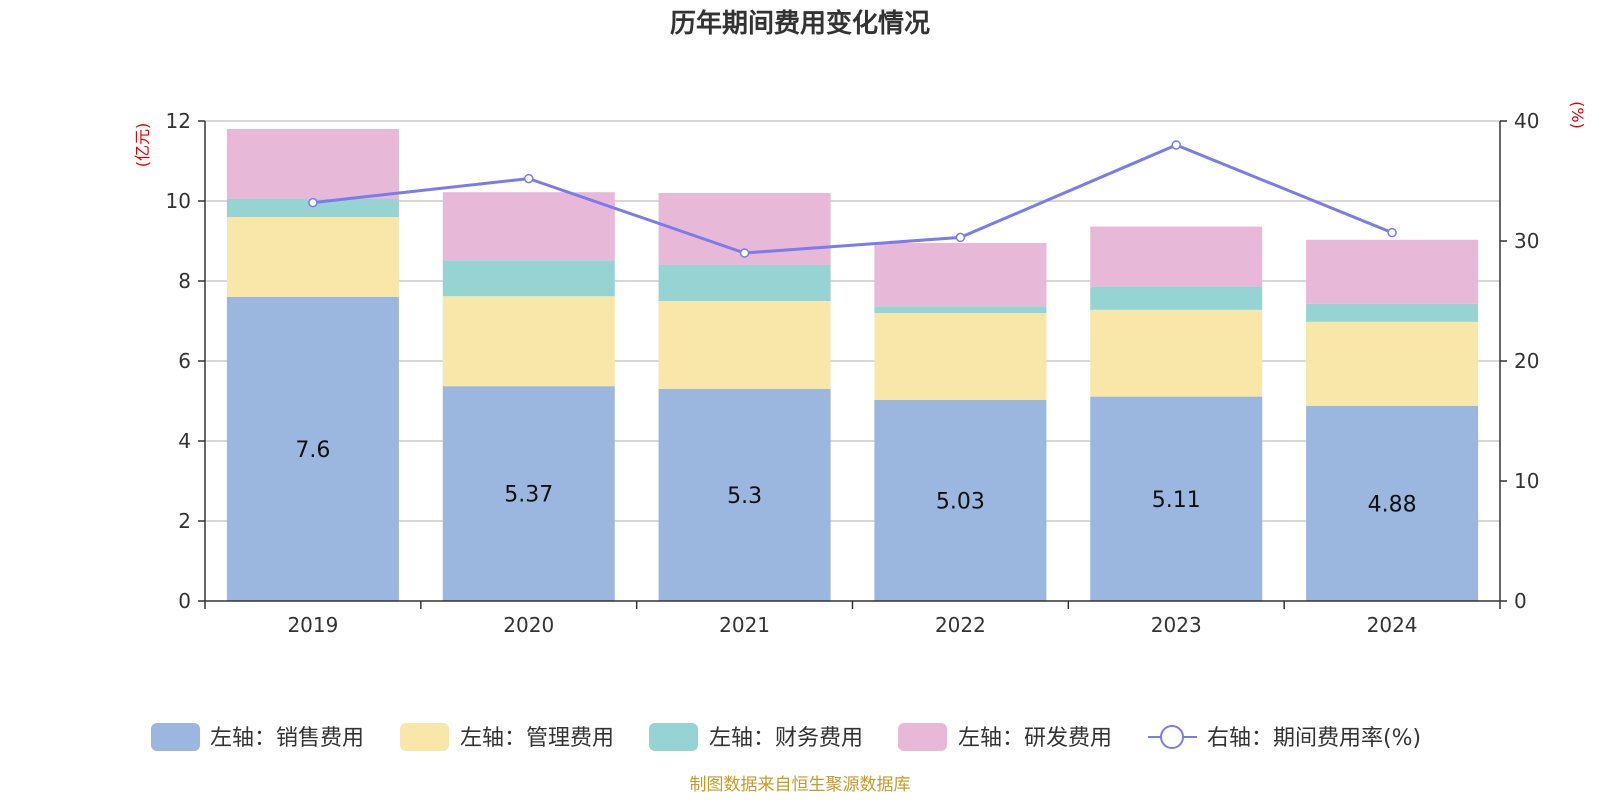 The image size is (1600, 800). I want to click on rate-line, so click(852, 199).